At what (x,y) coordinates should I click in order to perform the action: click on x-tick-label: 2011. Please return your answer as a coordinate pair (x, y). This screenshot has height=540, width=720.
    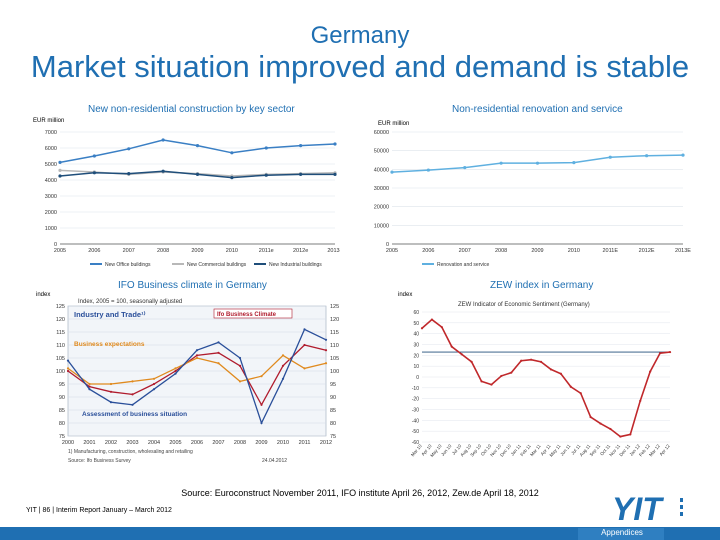
    Looking at the image, I should click on (305, 443).